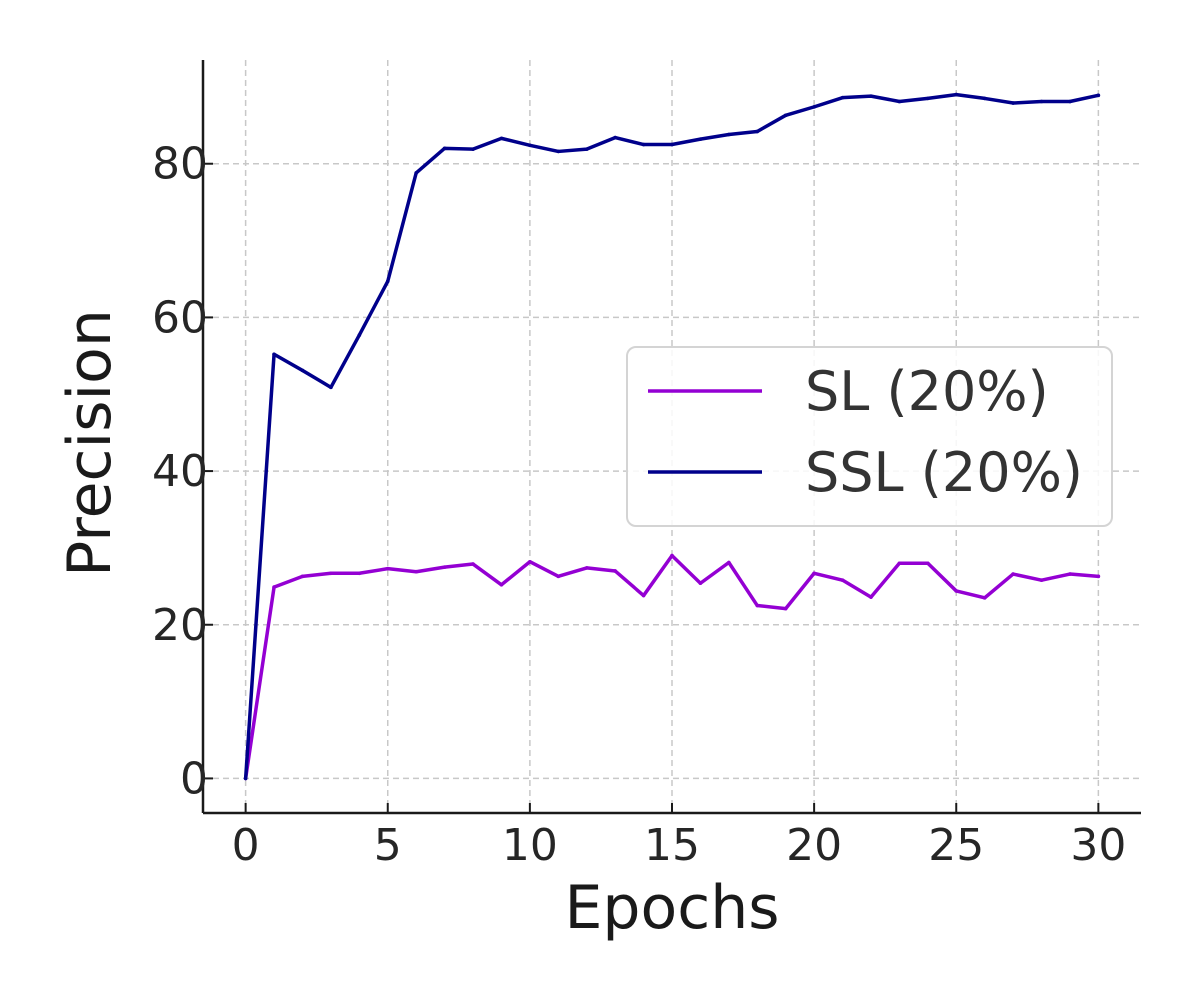 This screenshot has height=1000, width=1200. I want to click on x-tick-label: 15, so click(672, 845).